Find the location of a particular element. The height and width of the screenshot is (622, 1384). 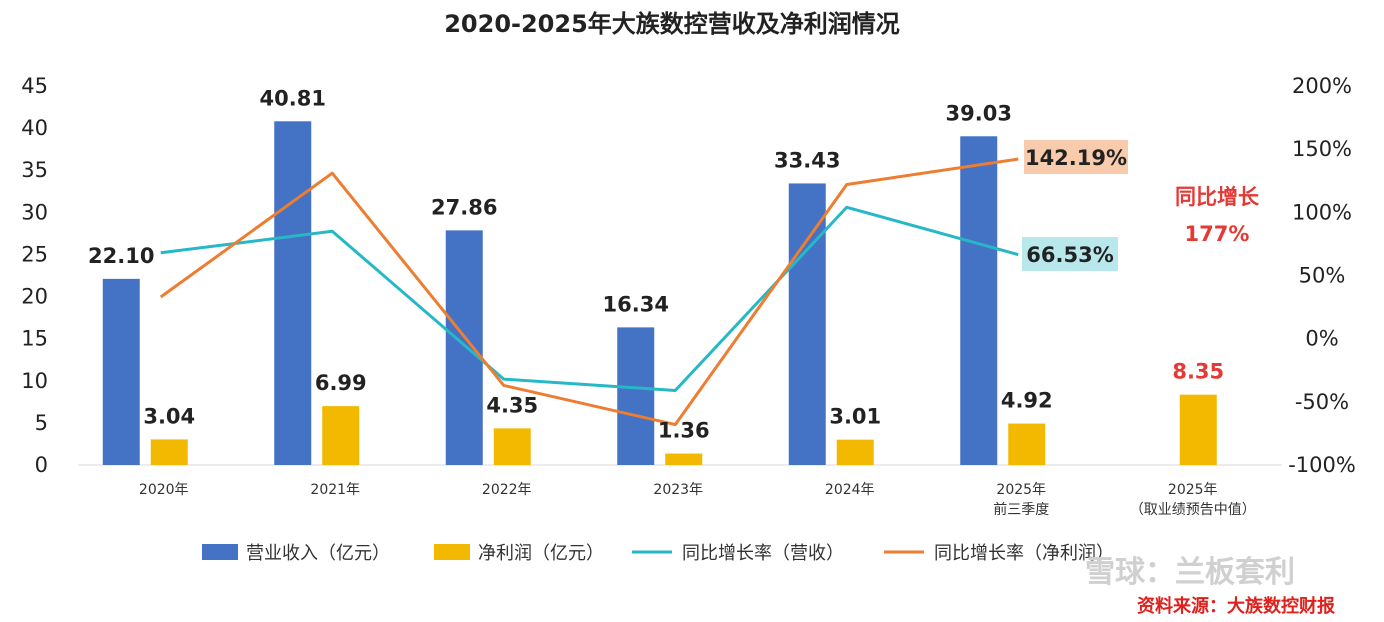

y-tick-right: 200% is located at coordinates (1322, 86).